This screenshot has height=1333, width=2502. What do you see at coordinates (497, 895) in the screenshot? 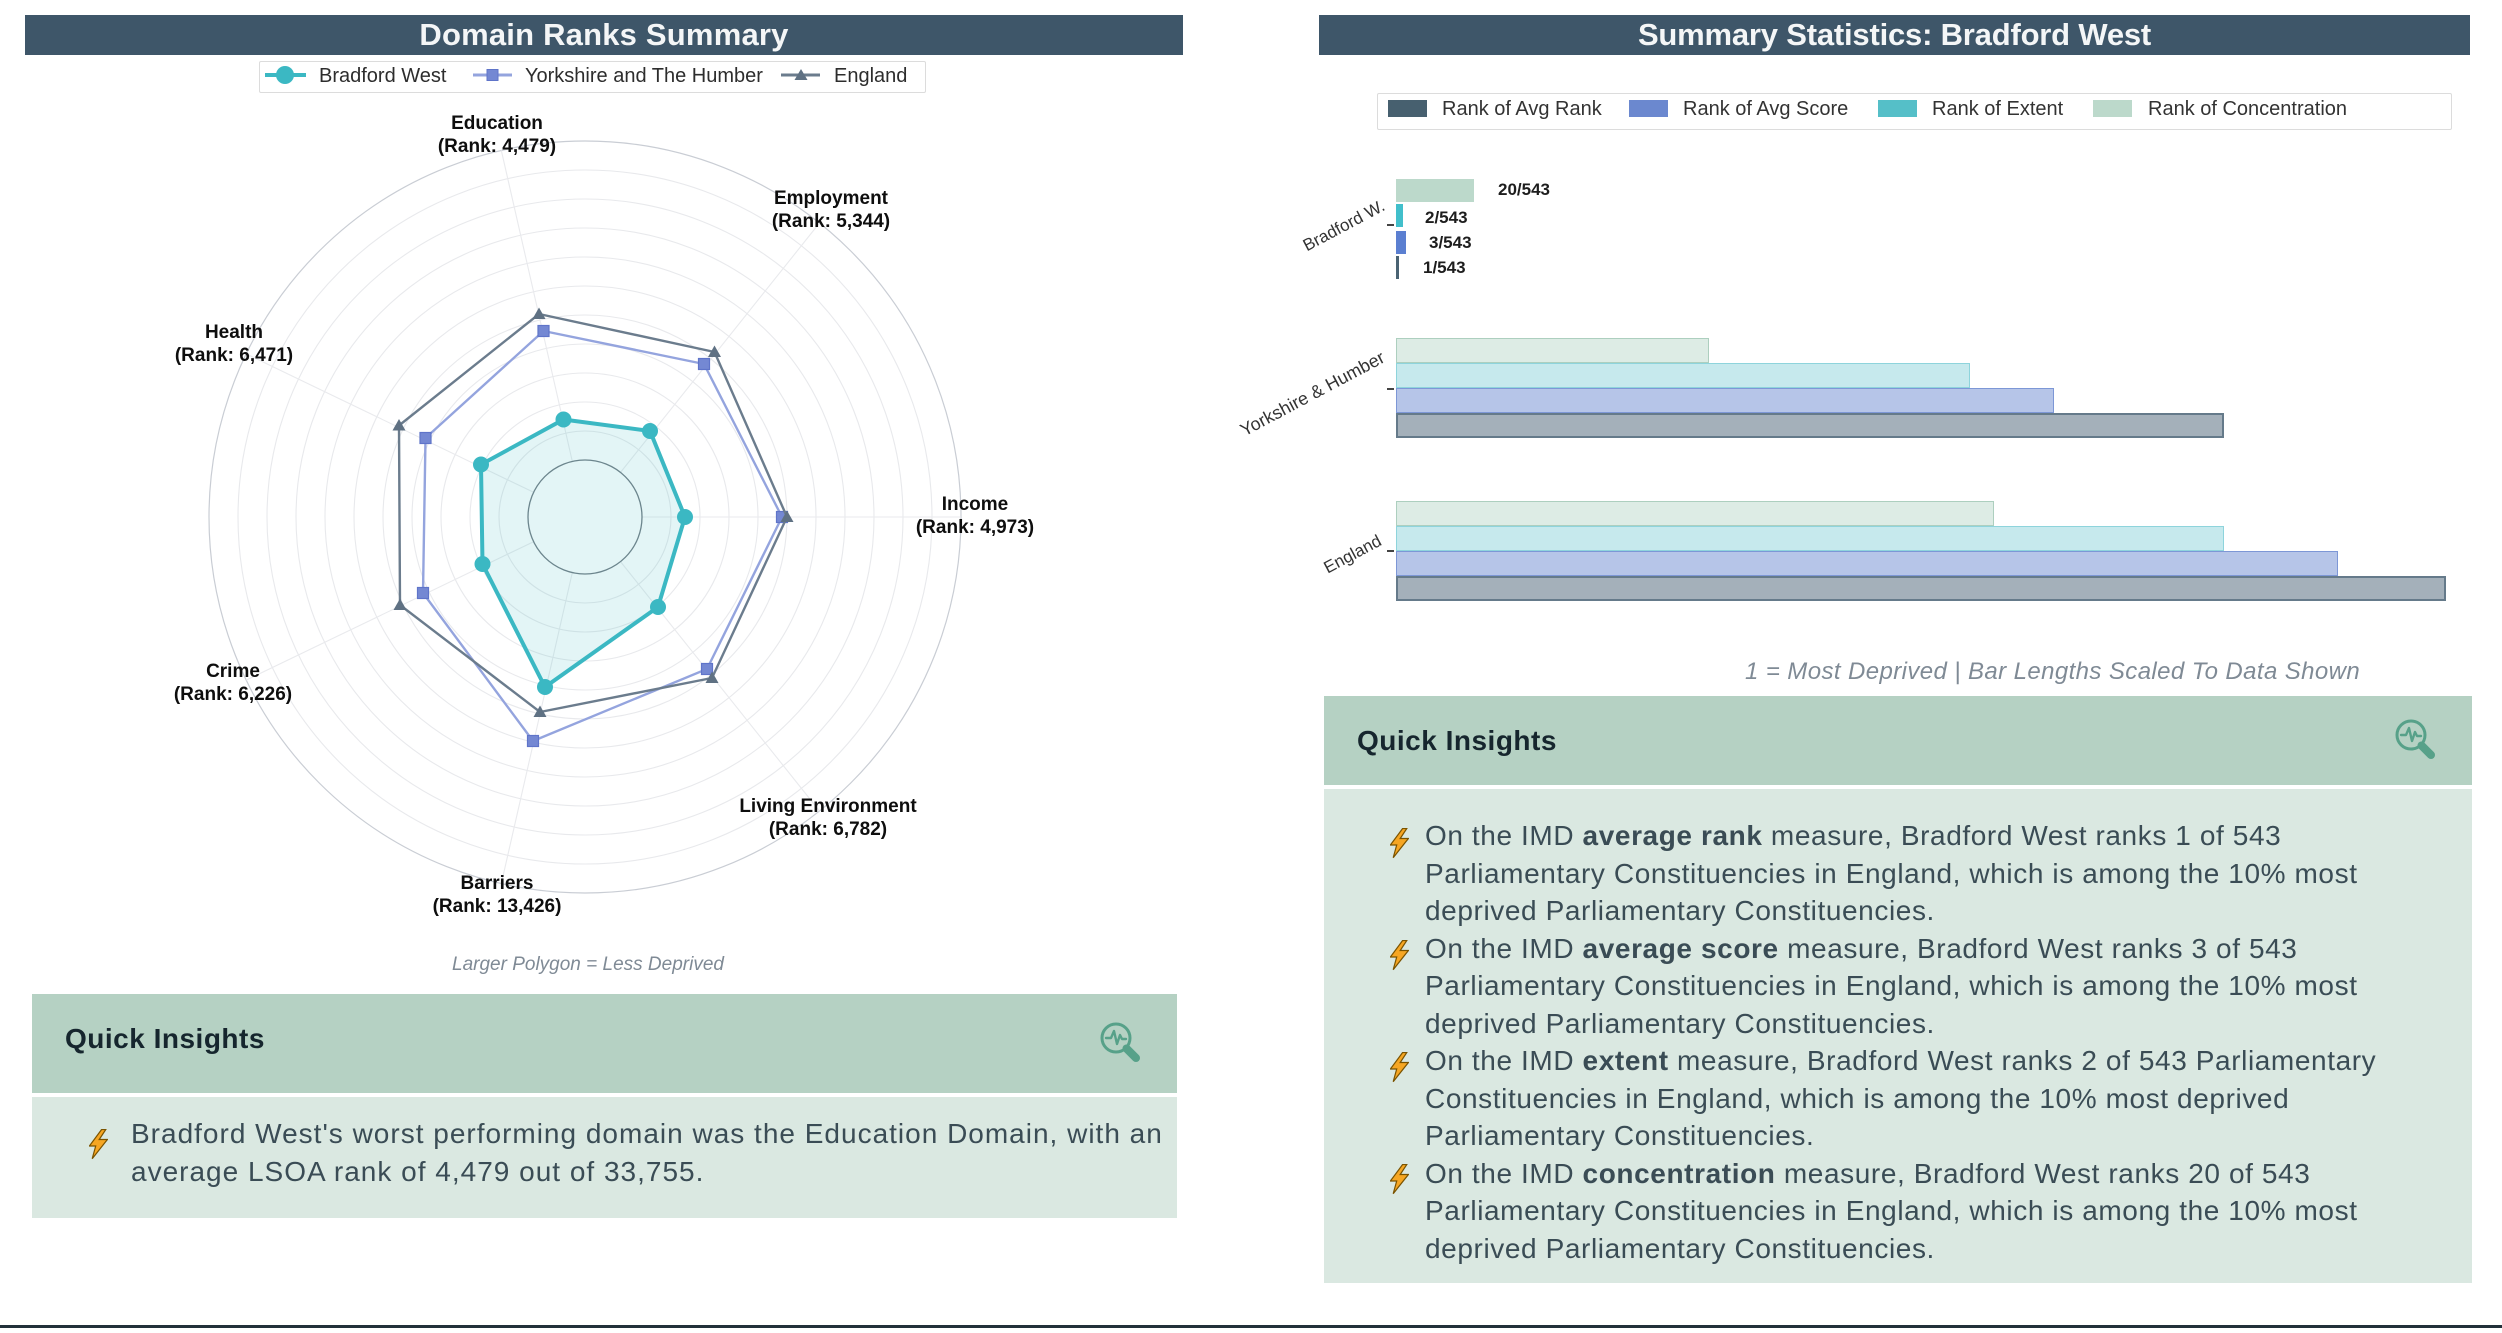
I see `svg-text:Barriers(Rank: 13,426): Barriers (Rank: 13,426)` at bounding box center [497, 895].